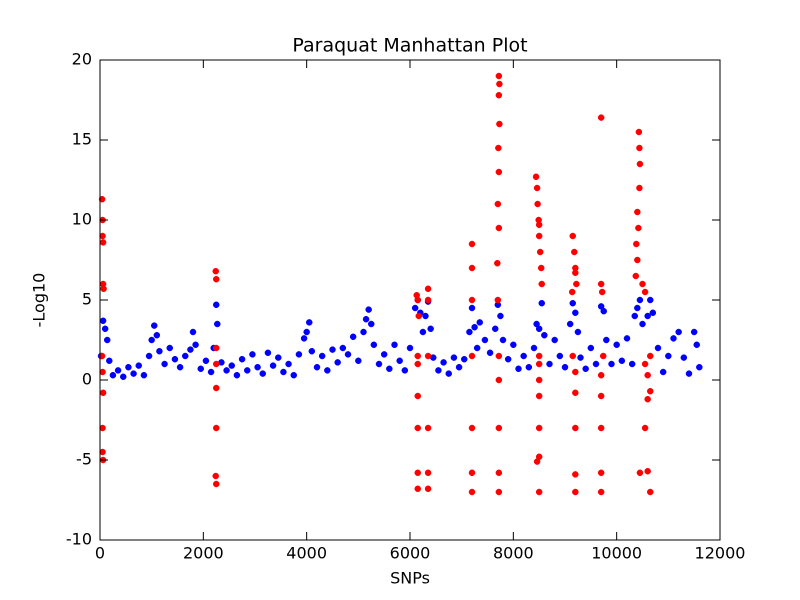 This screenshot has height=600, width=800. Describe the element at coordinates (410, 553) in the screenshot. I see `x-tick-label: 6000` at that location.